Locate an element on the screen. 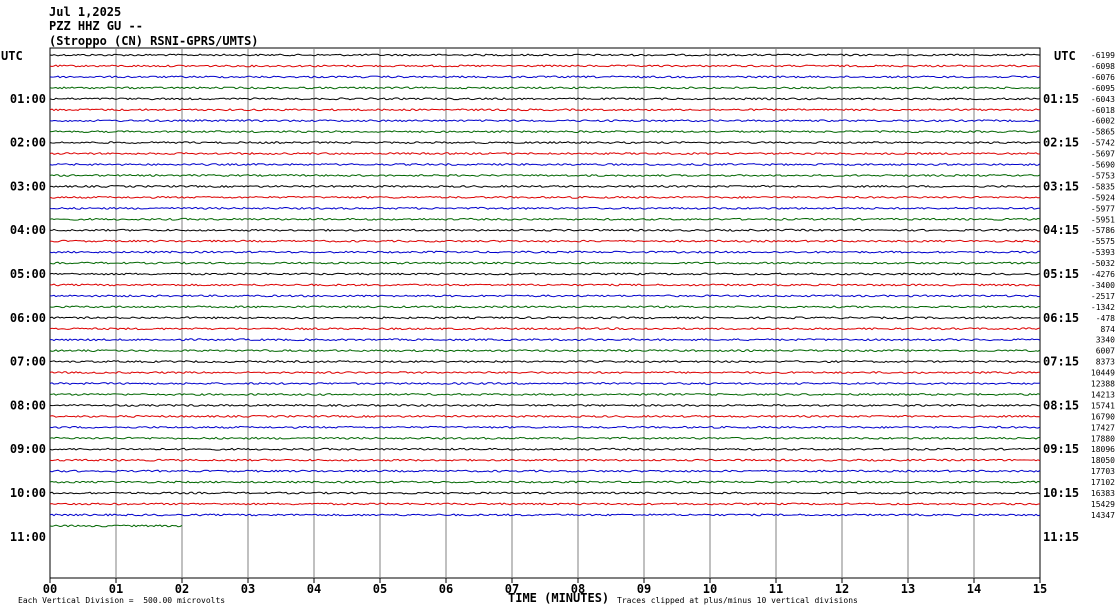  x-tick-label: 00 is located at coordinates (50, 589).